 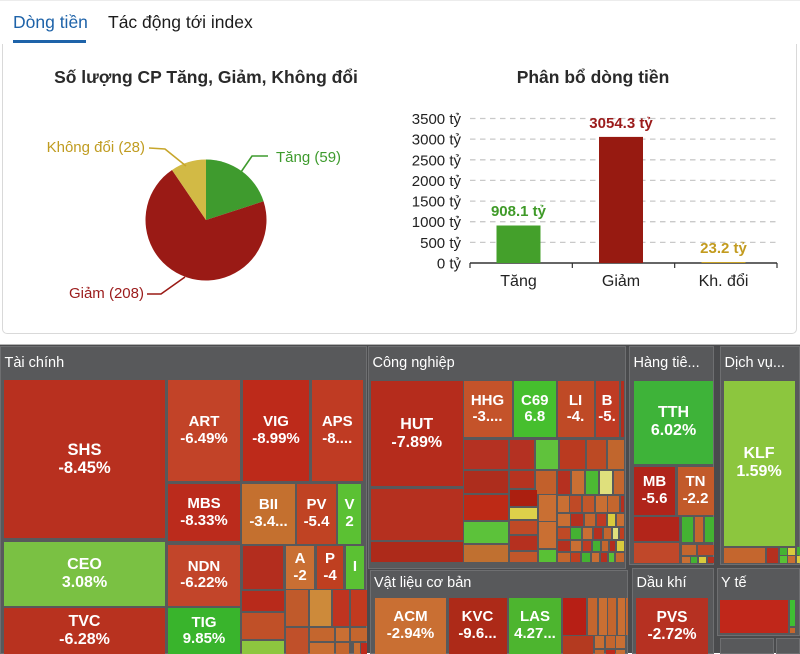 What do you see at coordinates (96, 147) in the screenshot?
I see `svg-text: Không đổi (28)` at bounding box center [96, 147].